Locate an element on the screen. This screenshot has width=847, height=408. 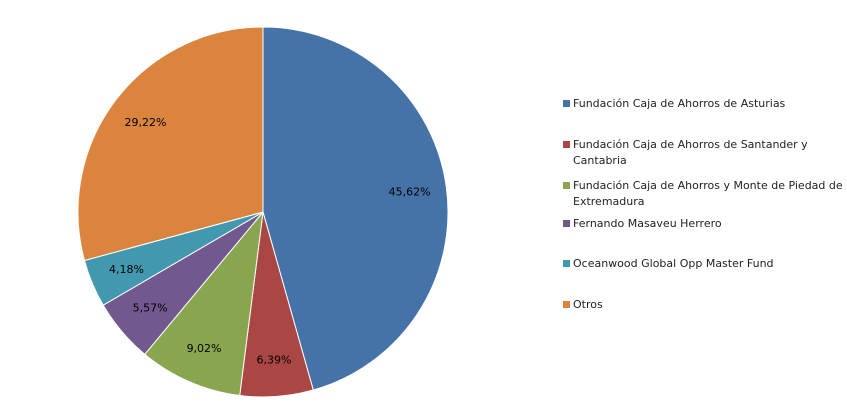
legend-item-fernando-masaveu: Fernando Masaveu Herrero is located at coordinates (705, 224).